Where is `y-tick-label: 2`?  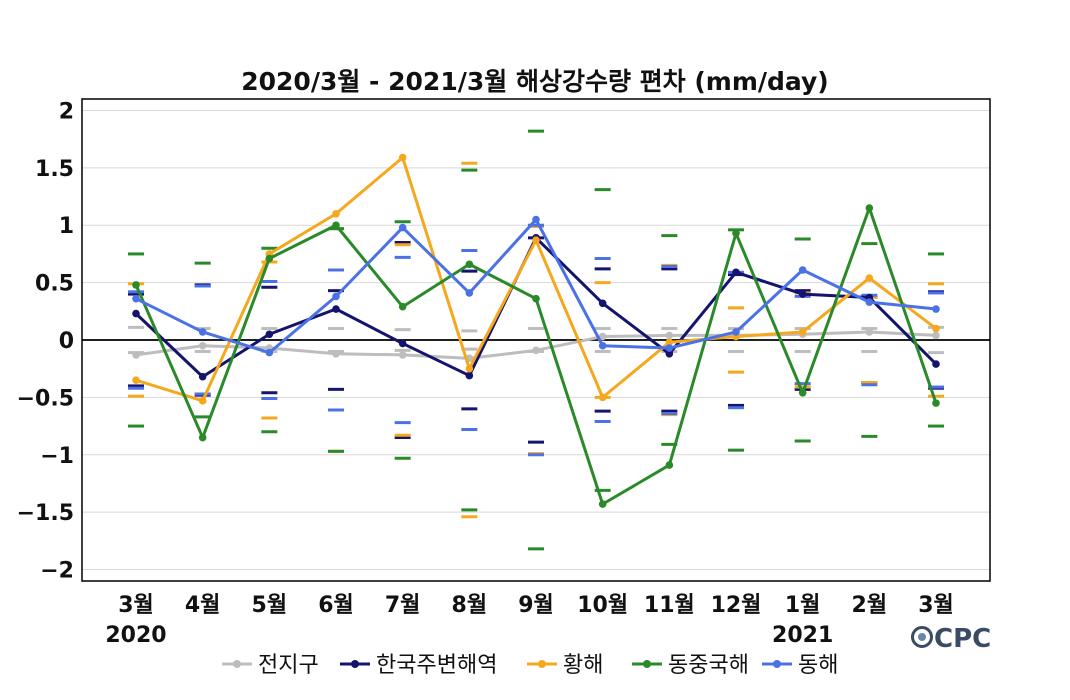
y-tick-label: 2 is located at coordinates (66, 111).